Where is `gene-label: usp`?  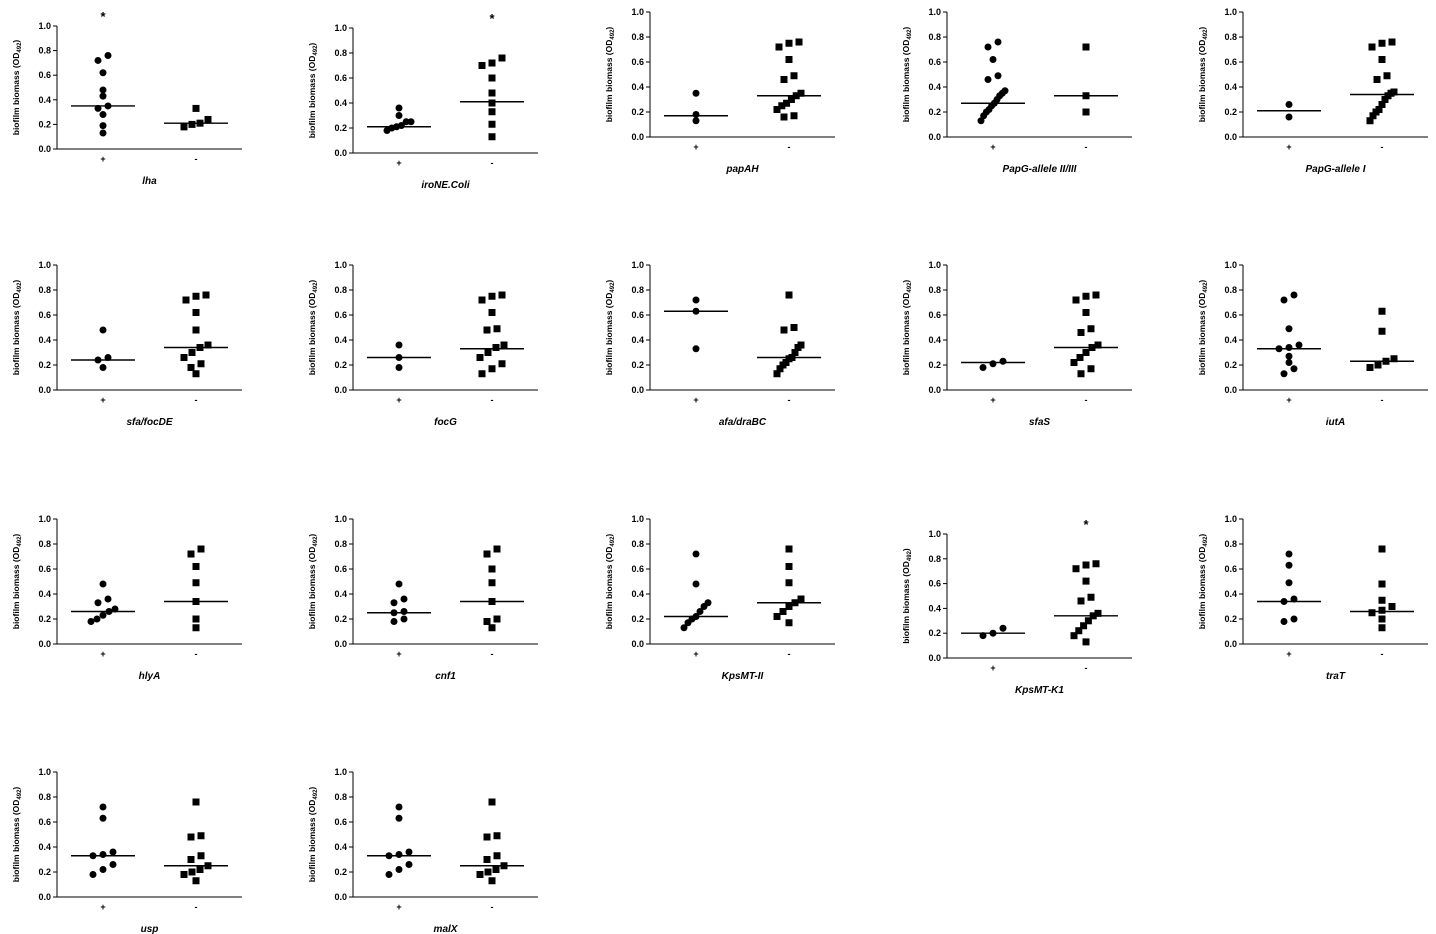
gene-label: usp is located at coordinates (150, 929).